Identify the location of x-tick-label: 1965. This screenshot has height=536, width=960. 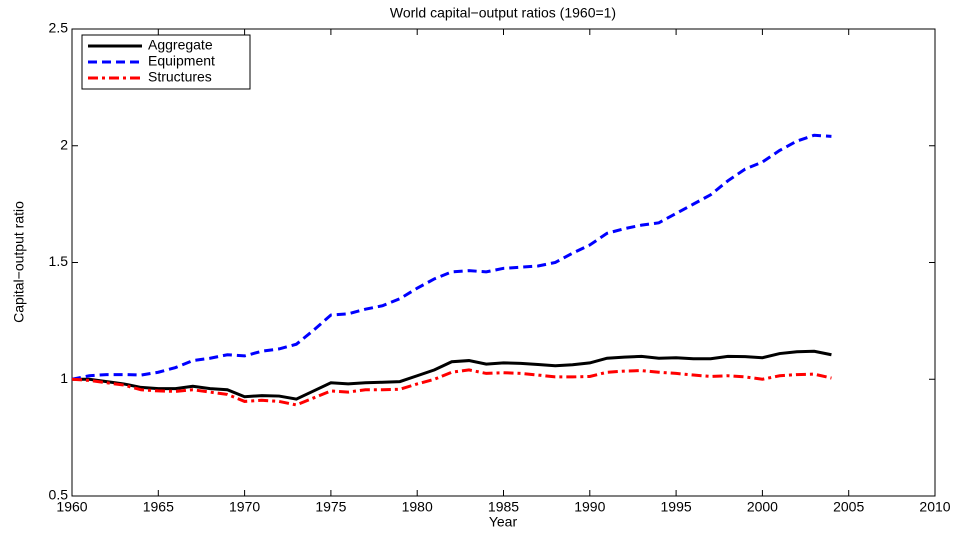
(158, 507).